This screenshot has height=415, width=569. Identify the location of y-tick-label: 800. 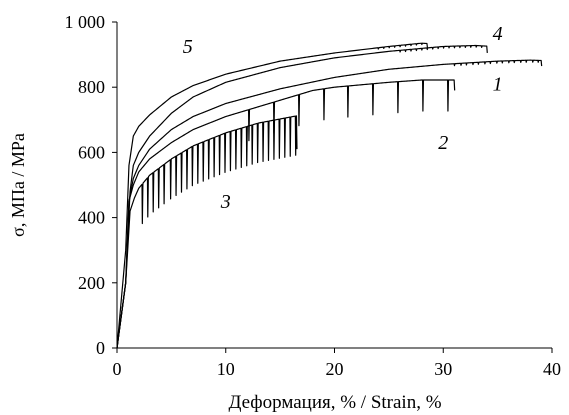
(91, 87).